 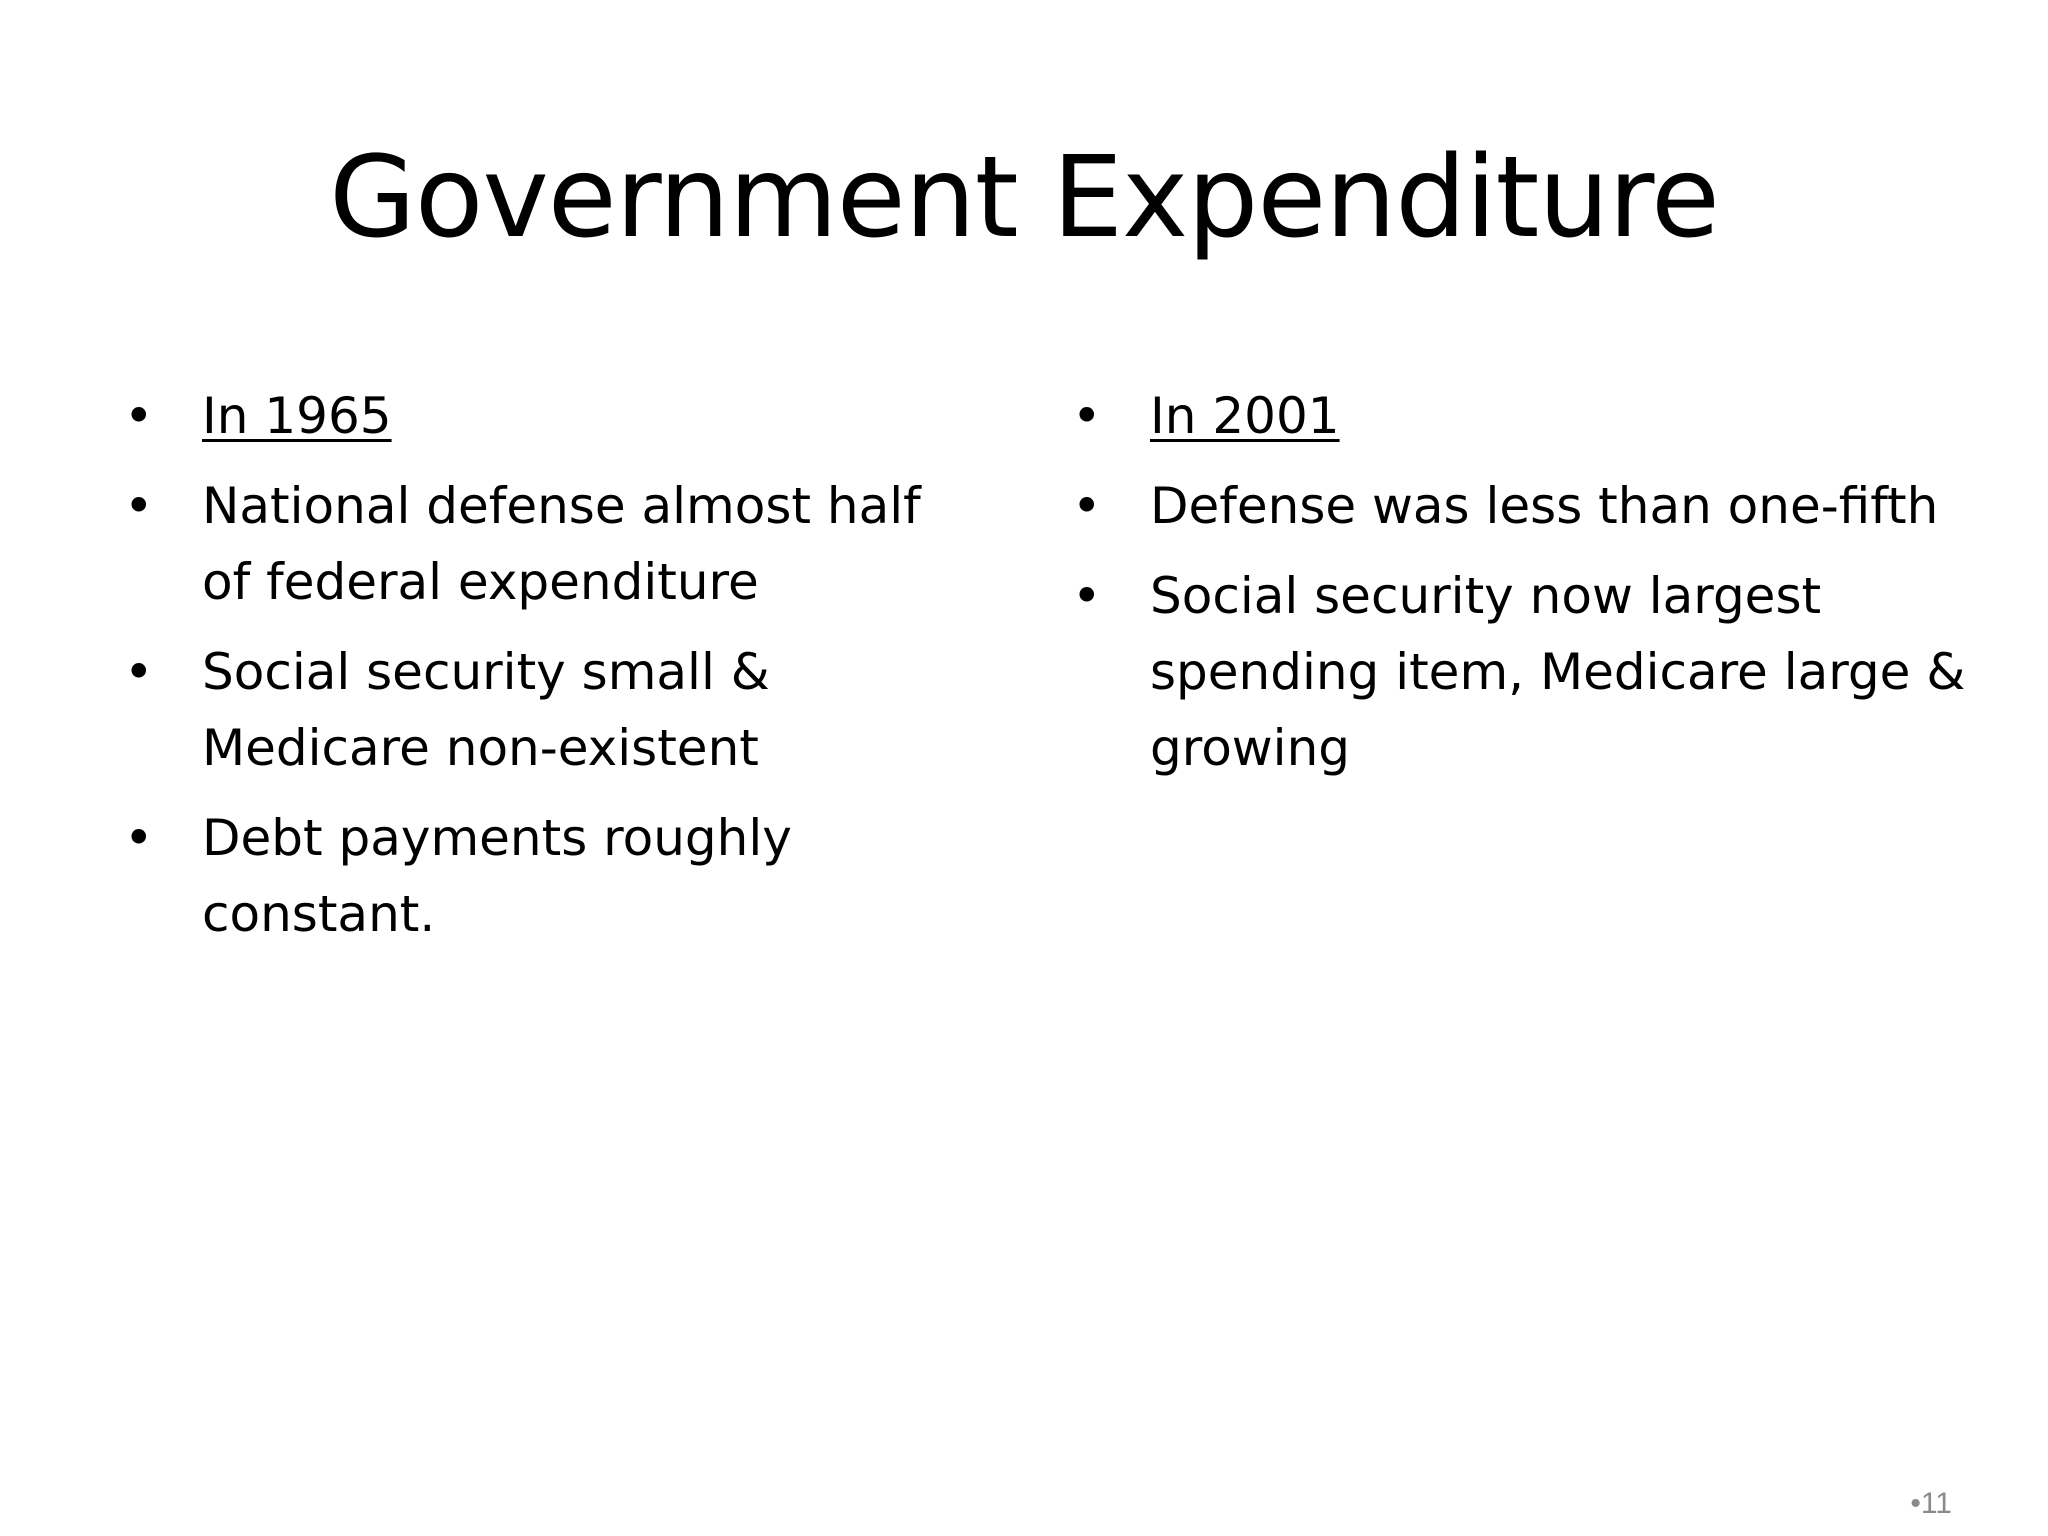 I want to click on bullet-item: • In 2001, so click(x=1518, y=416).